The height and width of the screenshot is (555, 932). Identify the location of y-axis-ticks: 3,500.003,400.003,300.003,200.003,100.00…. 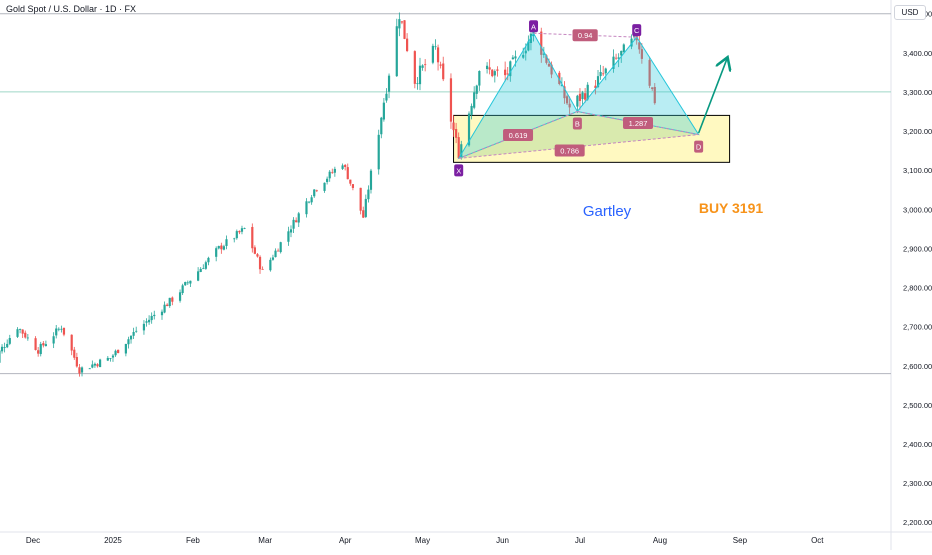
(917, 269).